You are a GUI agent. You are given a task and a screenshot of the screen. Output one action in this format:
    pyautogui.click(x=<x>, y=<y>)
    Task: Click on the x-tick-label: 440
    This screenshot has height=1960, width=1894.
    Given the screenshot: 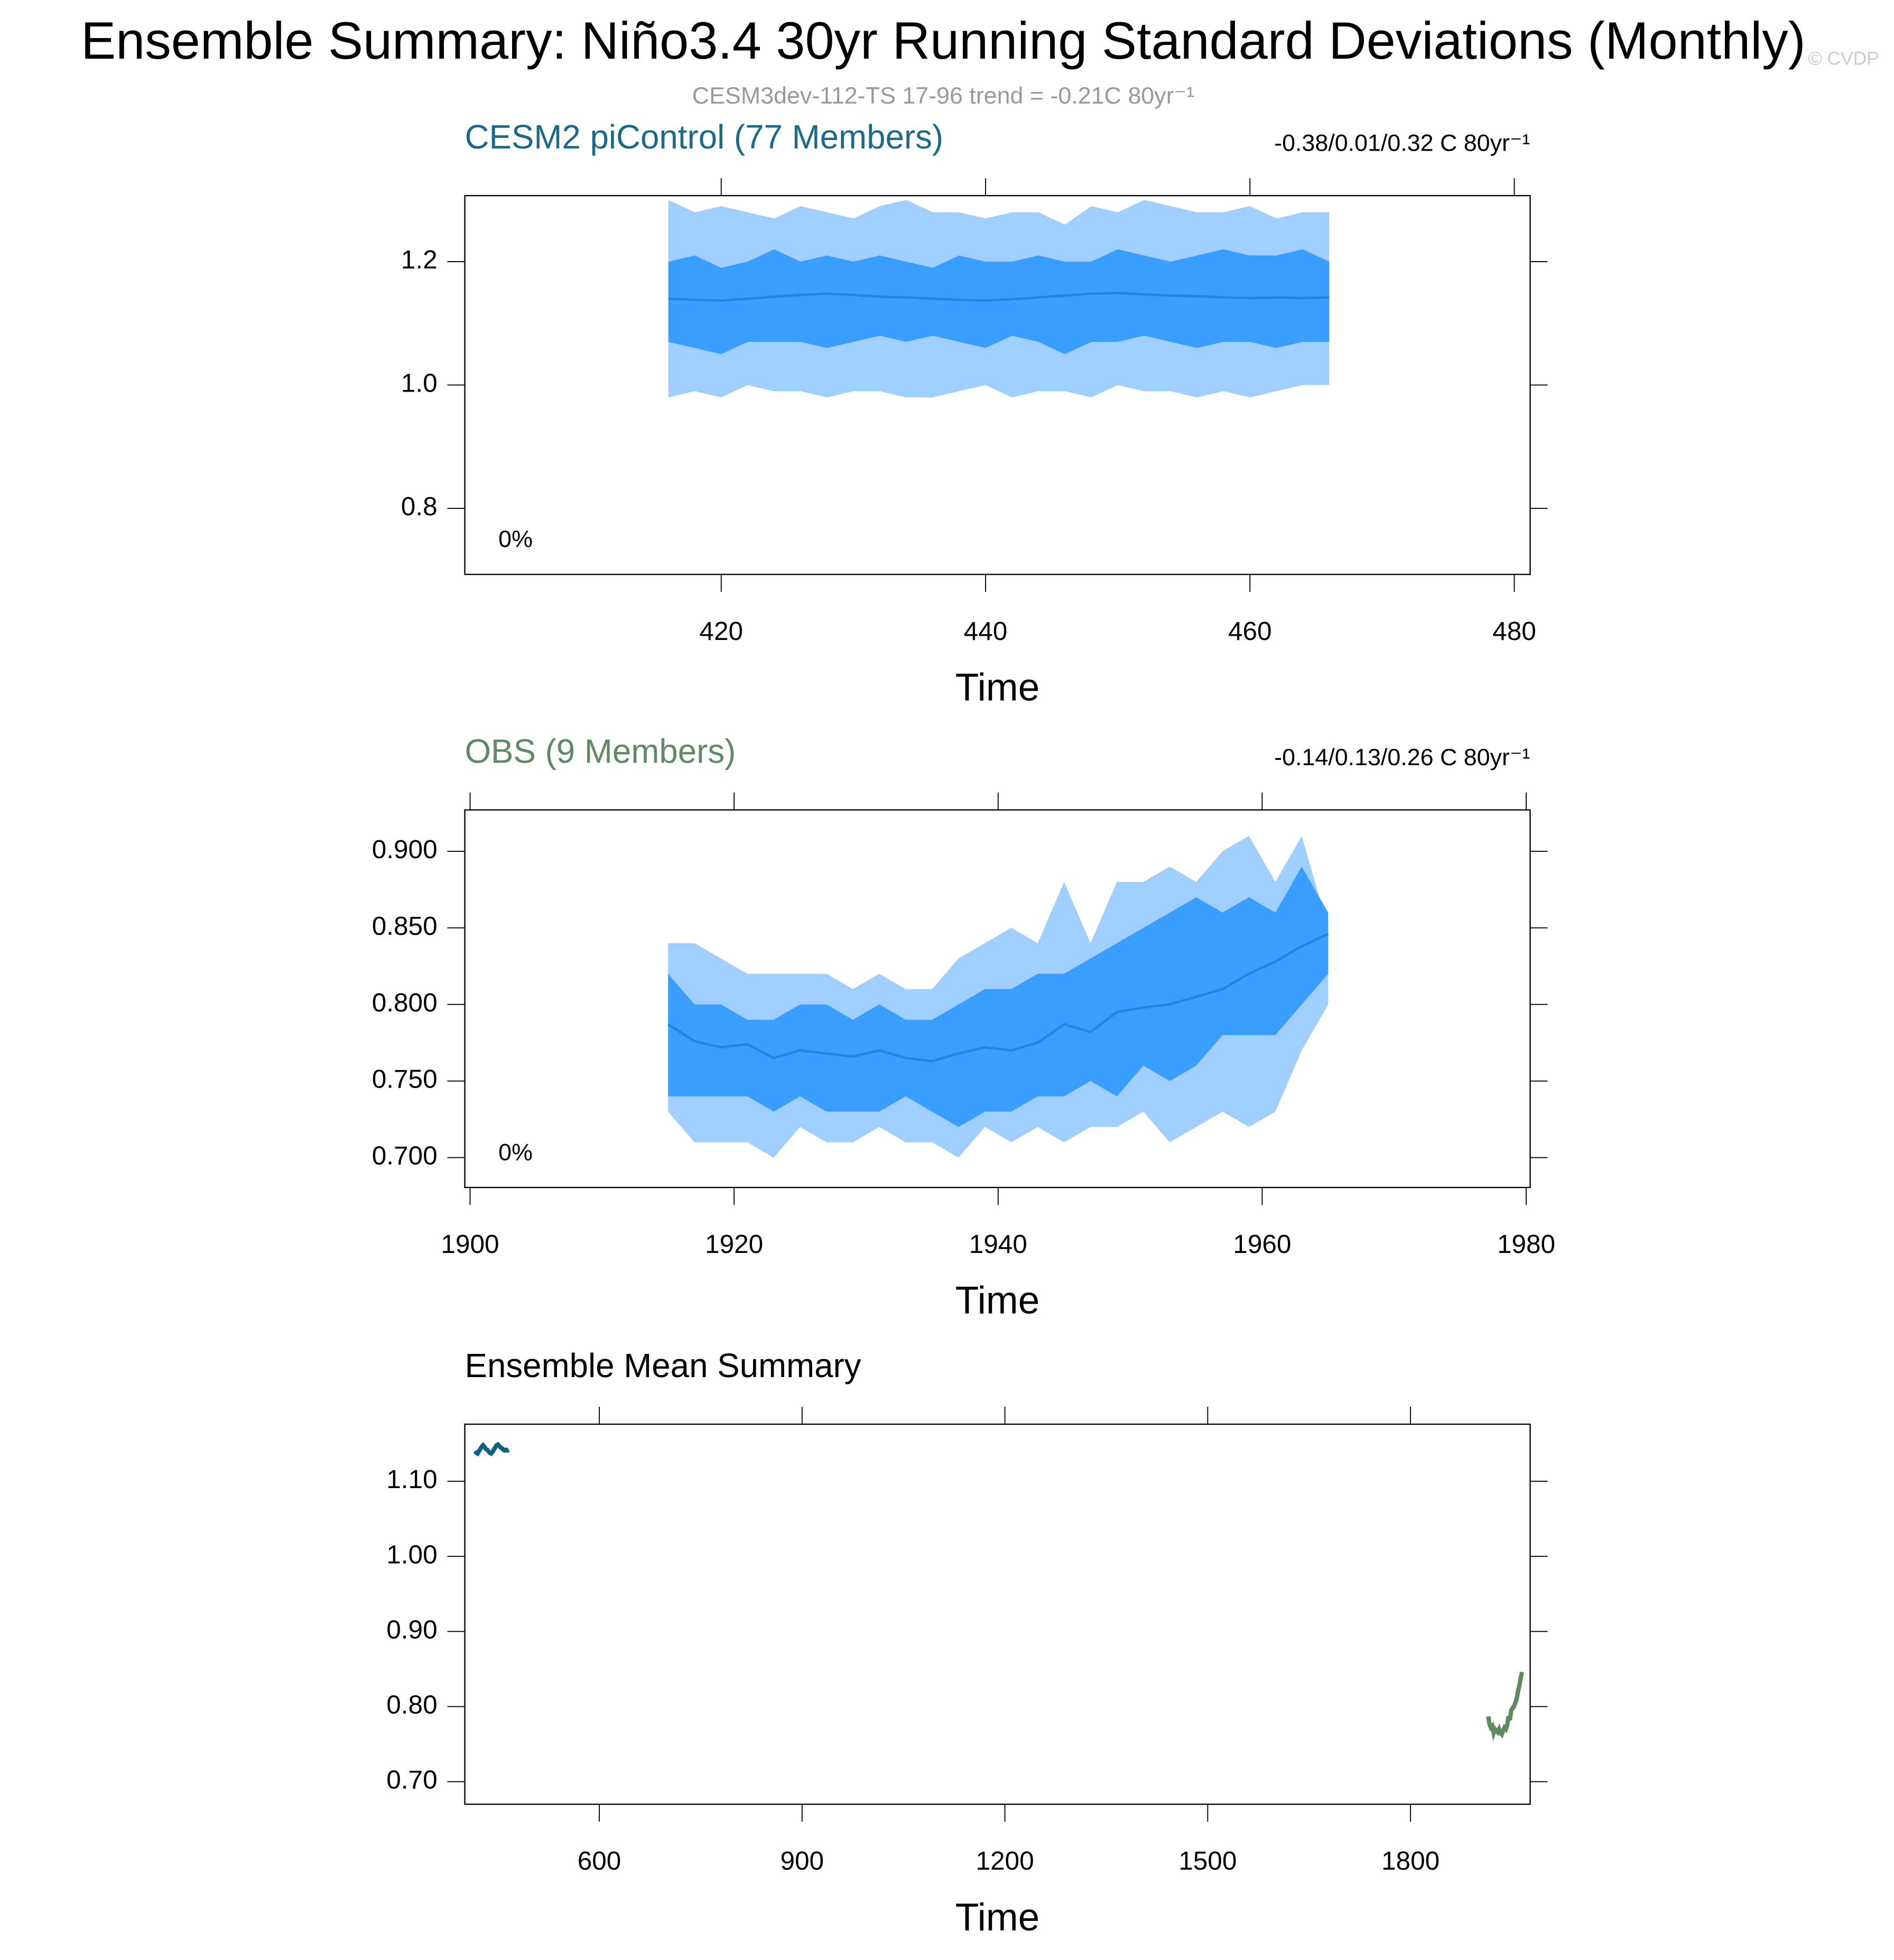 What is the action you would take?
    pyautogui.click(x=986, y=631)
    